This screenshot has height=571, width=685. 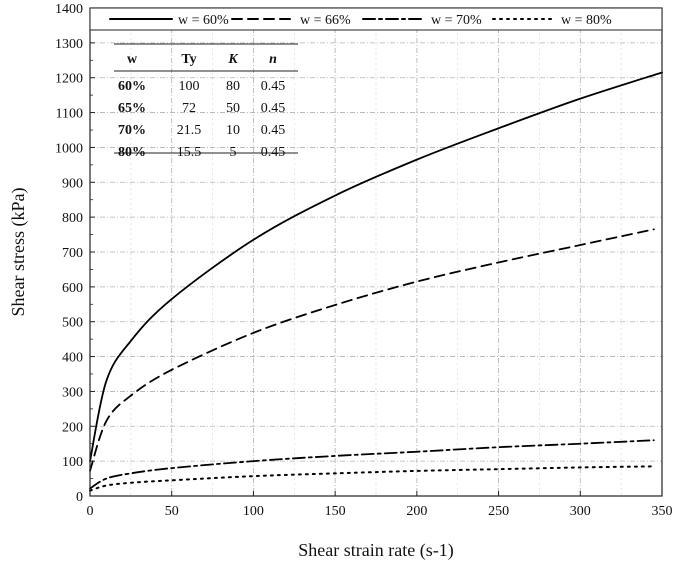 What do you see at coordinates (132, 59) in the screenshot?
I see `table-header-cell: w` at bounding box center [132, 59].